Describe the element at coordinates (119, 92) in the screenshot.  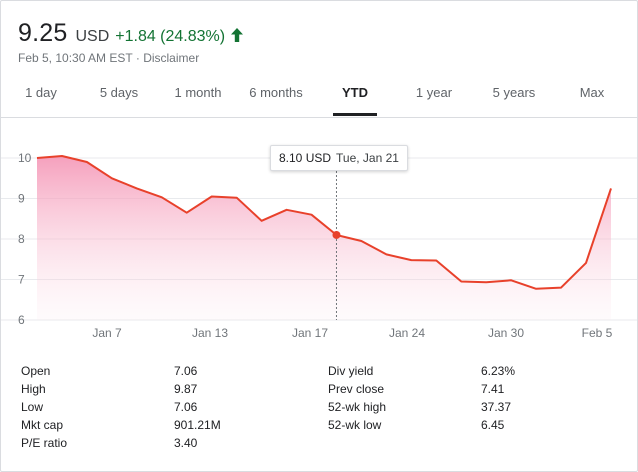
I see `tab-5-days: 5 days` at that location.